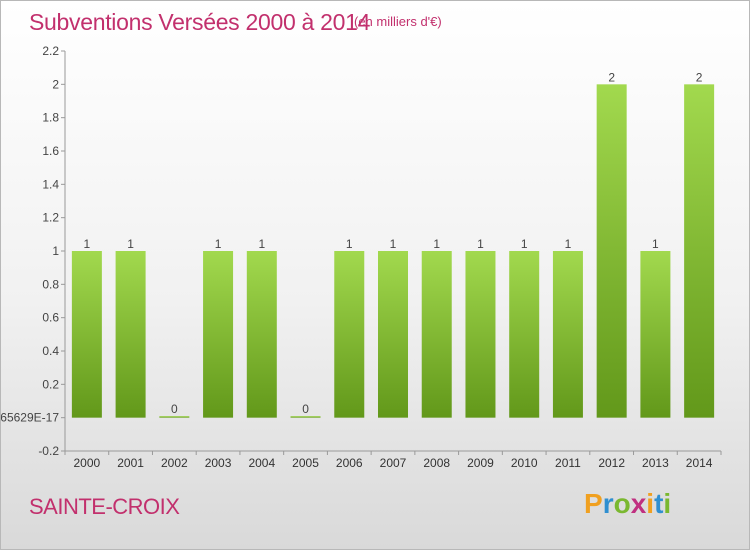 The image size is (750, 550). What do you see at coordinates (524, 463) in the screenshot?
I see `x-tick-label: 2010` at bounding box center [524, 463].